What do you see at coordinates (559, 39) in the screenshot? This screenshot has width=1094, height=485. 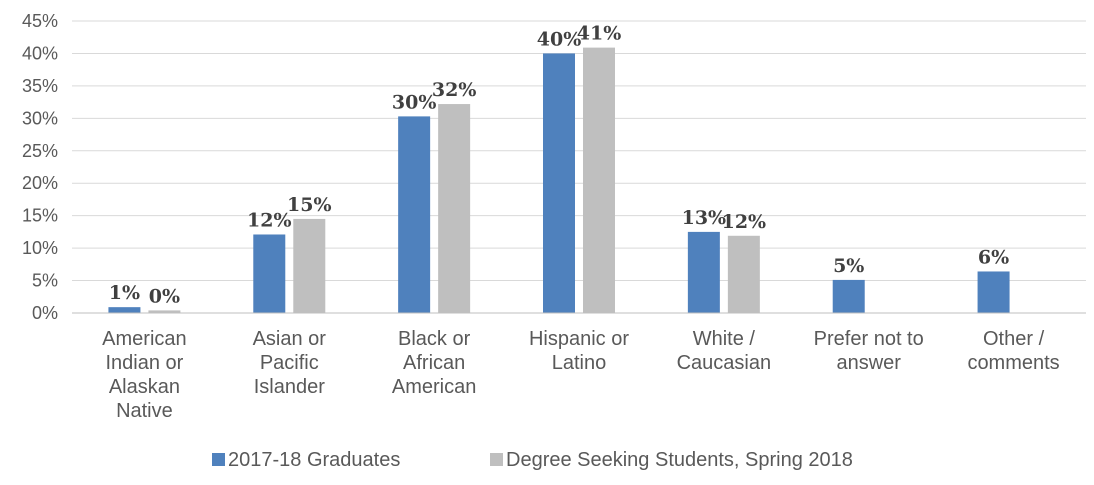 I see `data-label: 40%` at bounding box center [559, 39].